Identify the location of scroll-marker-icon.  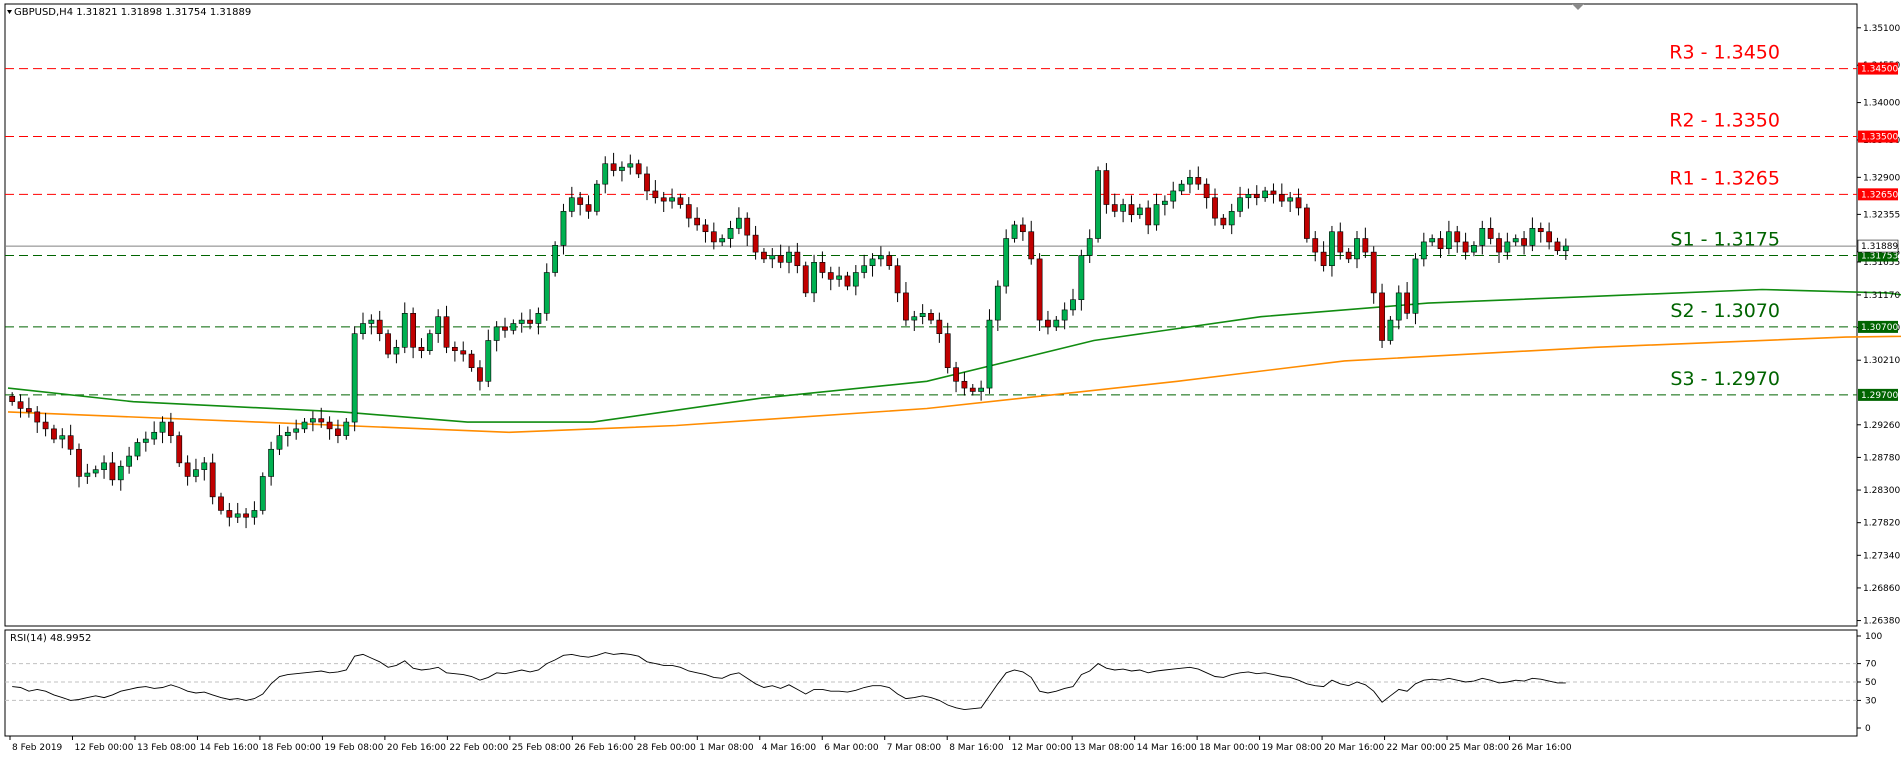
(1578, 7).